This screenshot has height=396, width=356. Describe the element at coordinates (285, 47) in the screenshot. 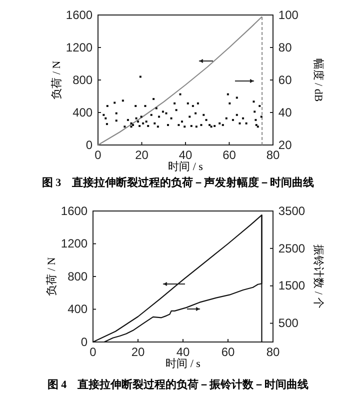

I see `y2-tick-label: 80` at that location.